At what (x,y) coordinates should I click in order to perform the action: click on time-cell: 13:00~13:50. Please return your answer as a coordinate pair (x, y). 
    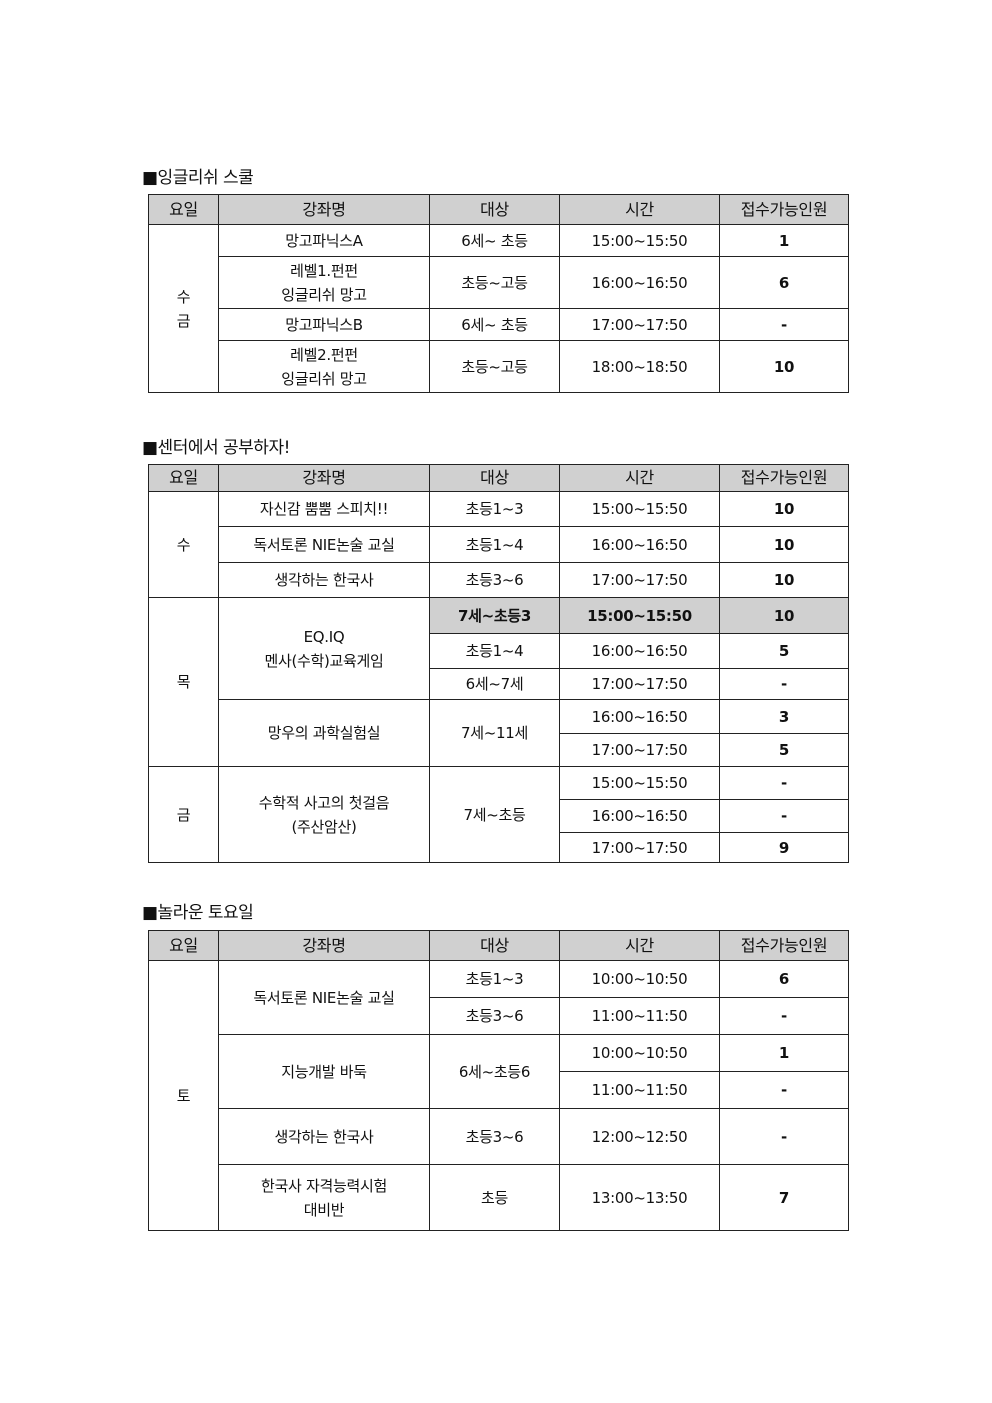
    Looking at the image, I should click on (639, 1197).